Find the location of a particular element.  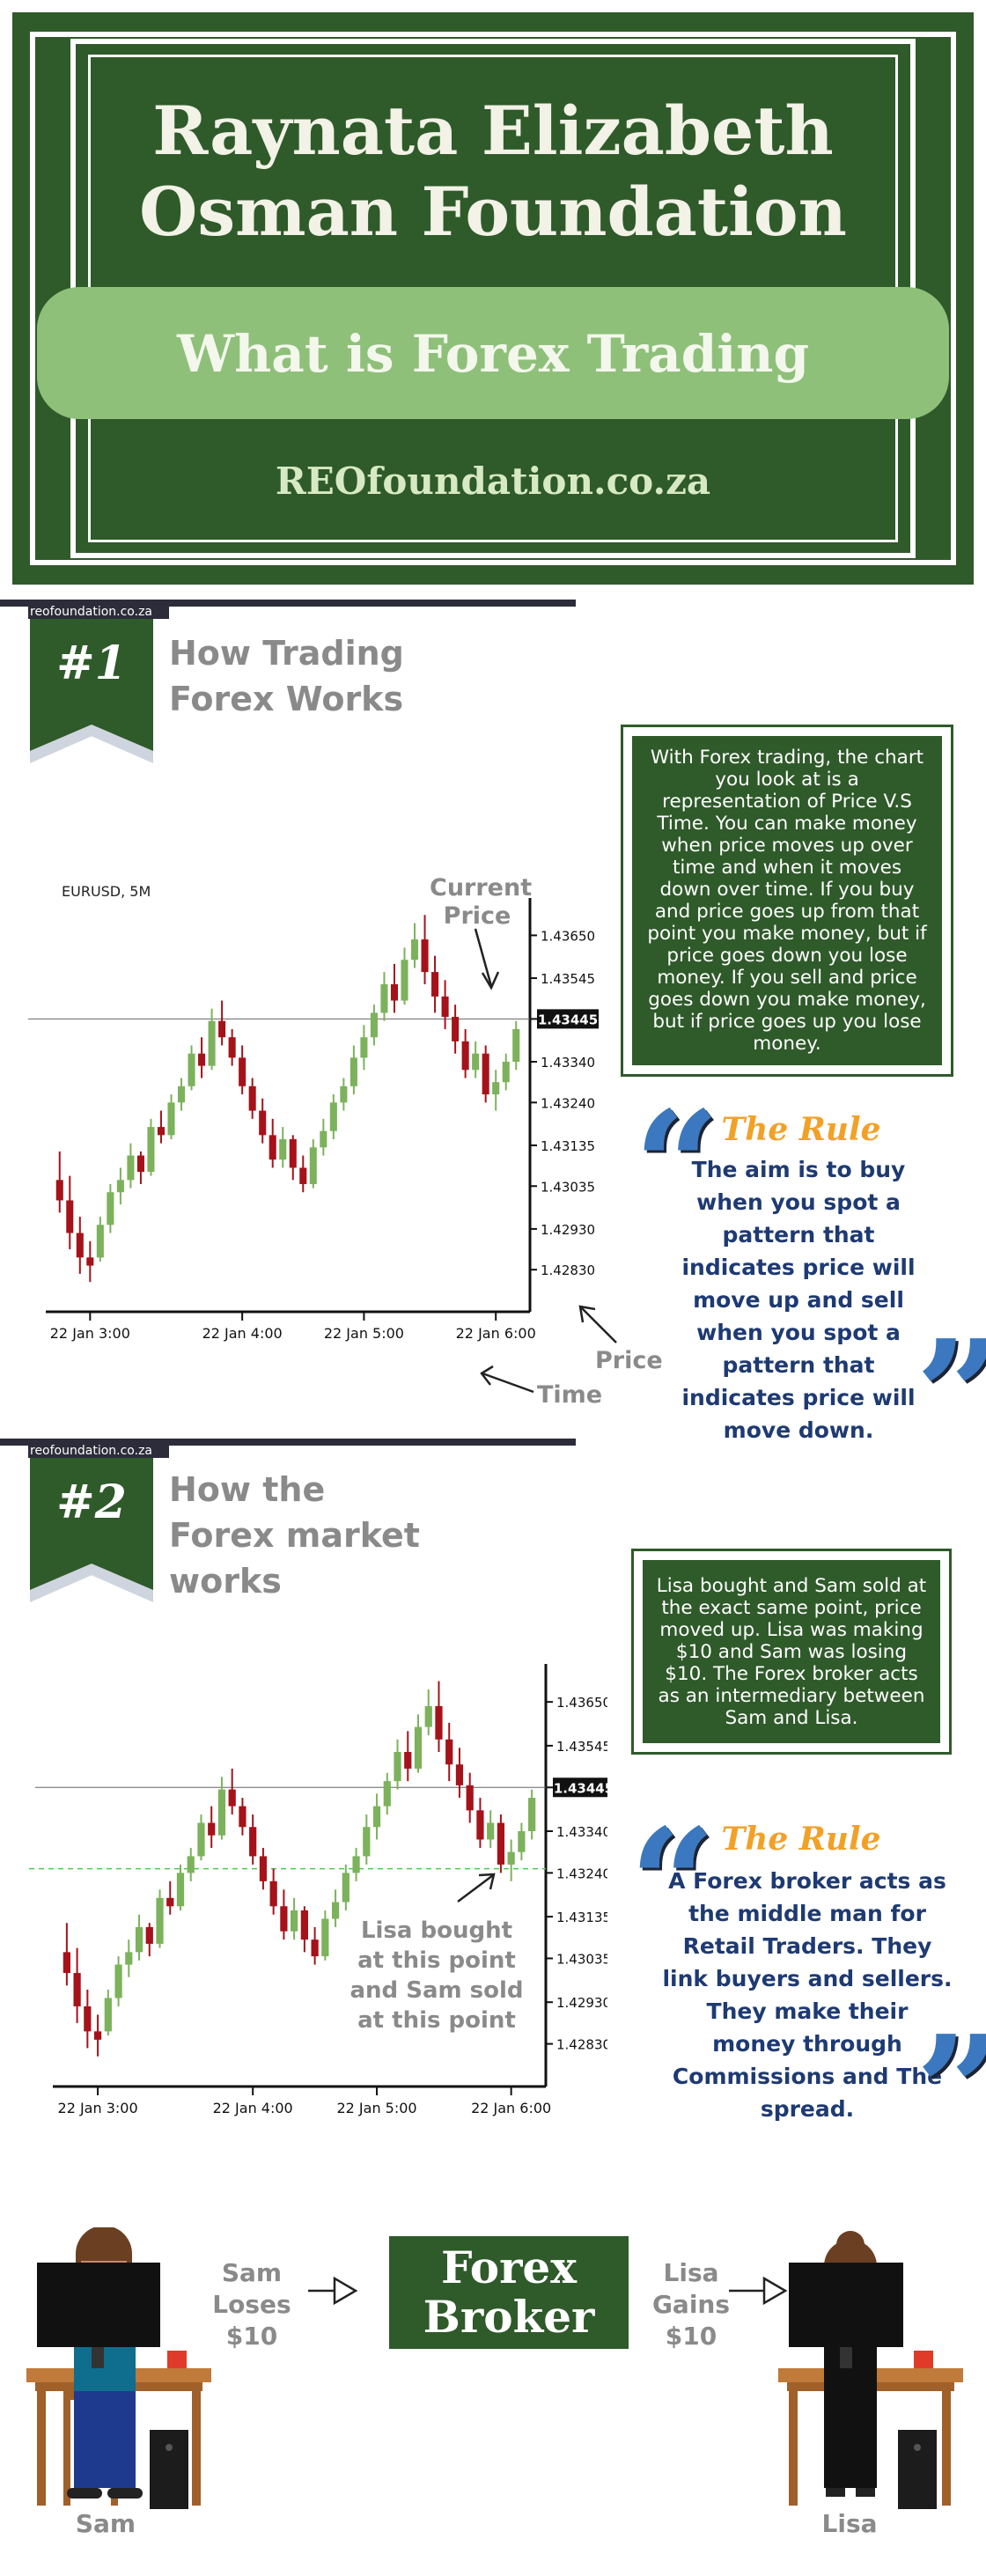

y-tick-label: 1.42930 is located at coordinates (581, 2003).